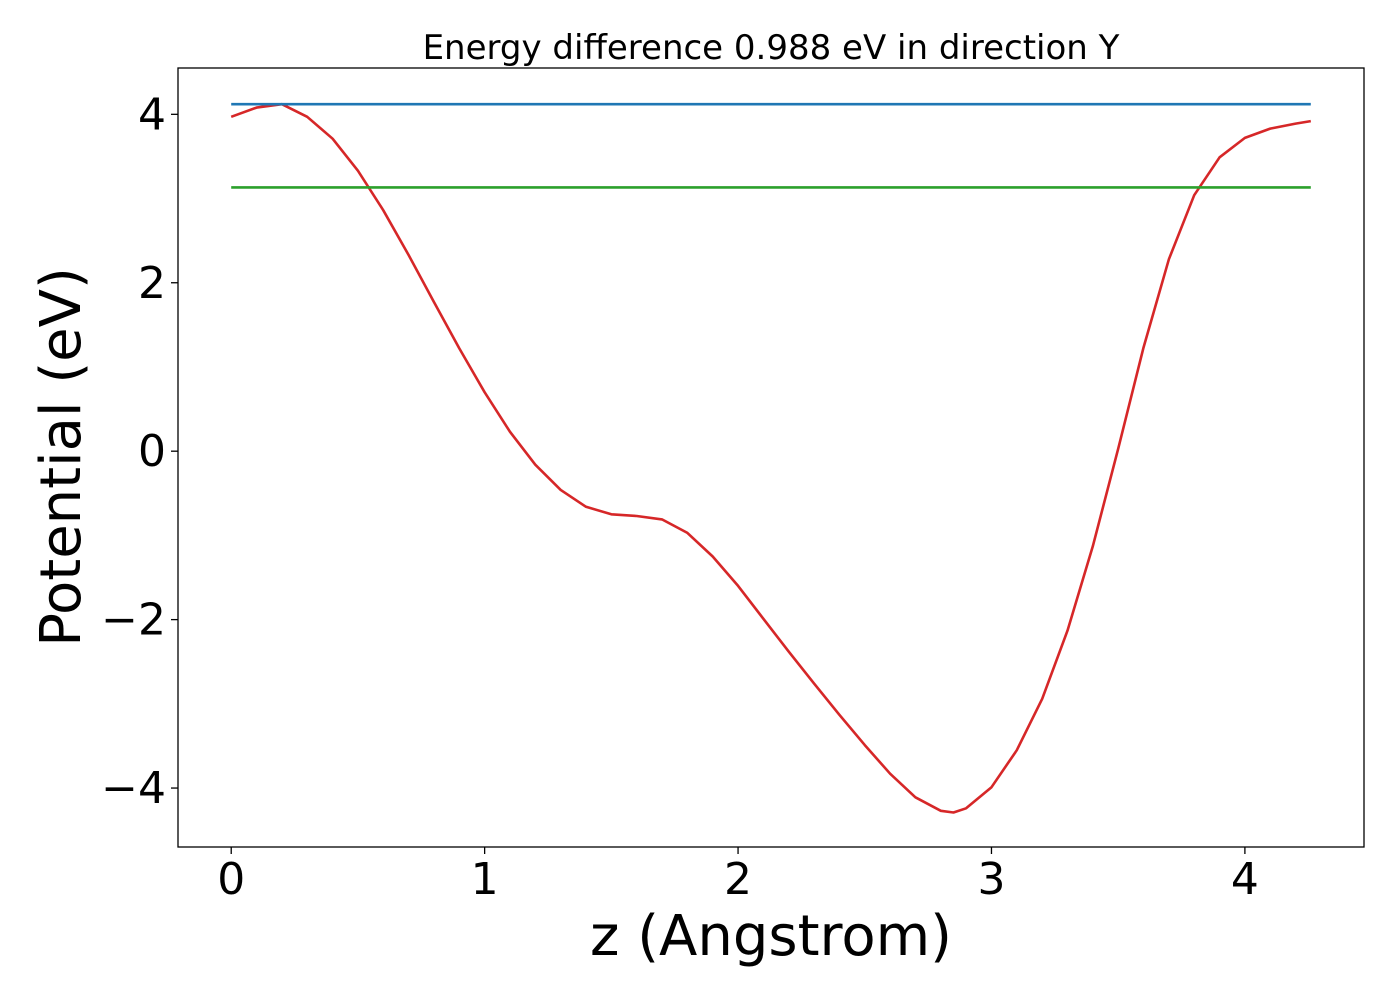  Describe the element at coordinates (771, 936) in the screenshot. I see `x-axis-label: z (Angstrom)` at that location.